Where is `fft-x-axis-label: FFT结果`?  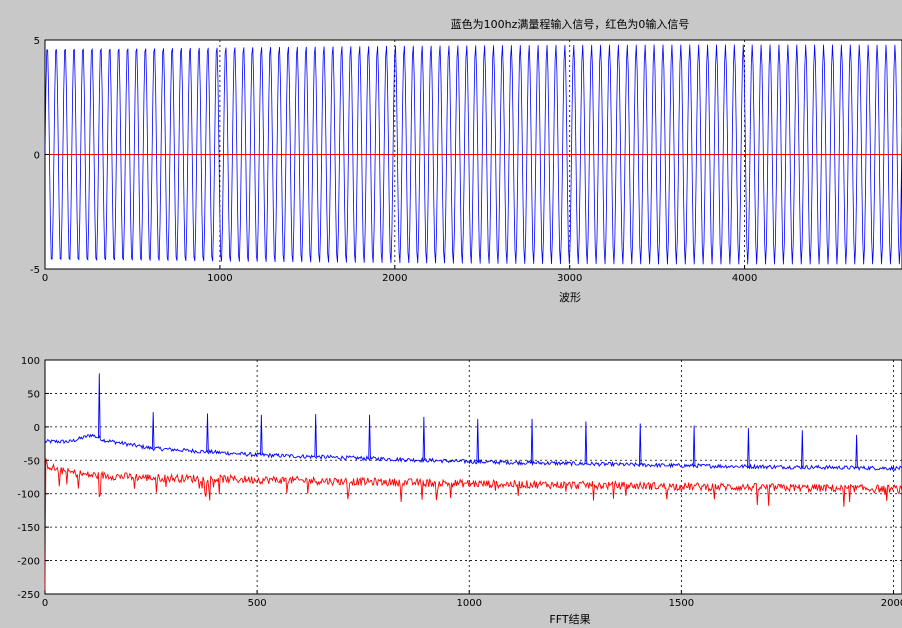
fft-x-axis-label: FFT结果 is located at coordinates (569, 619).